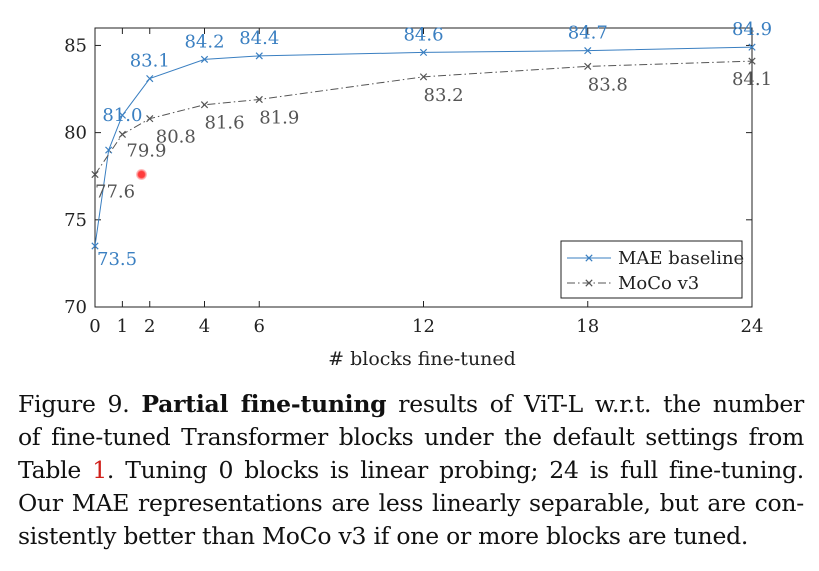 This screenshot has width=819, height=571. Describe the element at coordinates (80, 404) in the screenshot. I see `caption-figure-number: Figure 9.` at that location.